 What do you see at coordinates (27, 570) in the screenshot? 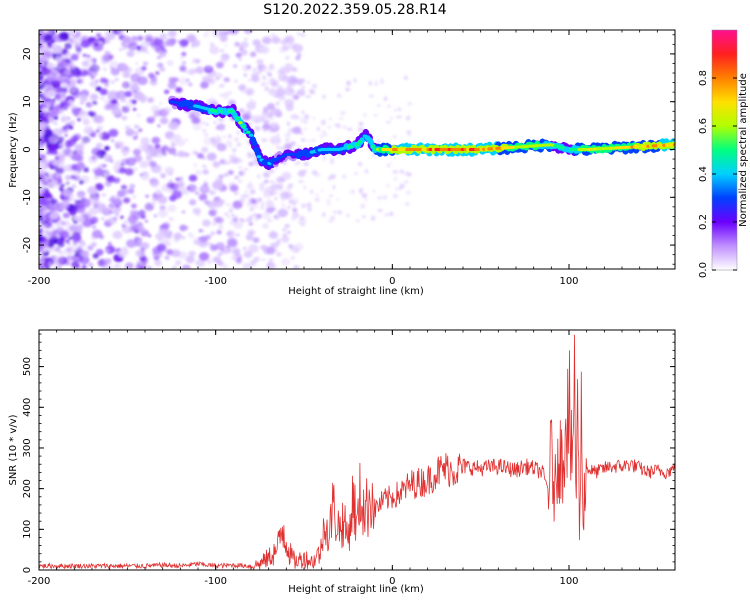
I see `snr-y-tick-label: 0` at bounding box center [27, 570].